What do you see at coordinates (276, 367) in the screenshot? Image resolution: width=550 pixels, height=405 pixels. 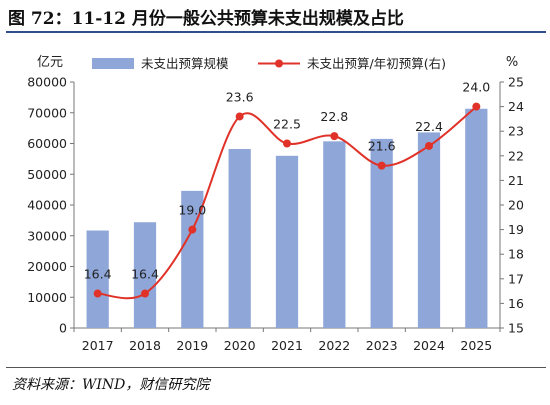 I see `bottom-rule` at bounding box center [276, 367].